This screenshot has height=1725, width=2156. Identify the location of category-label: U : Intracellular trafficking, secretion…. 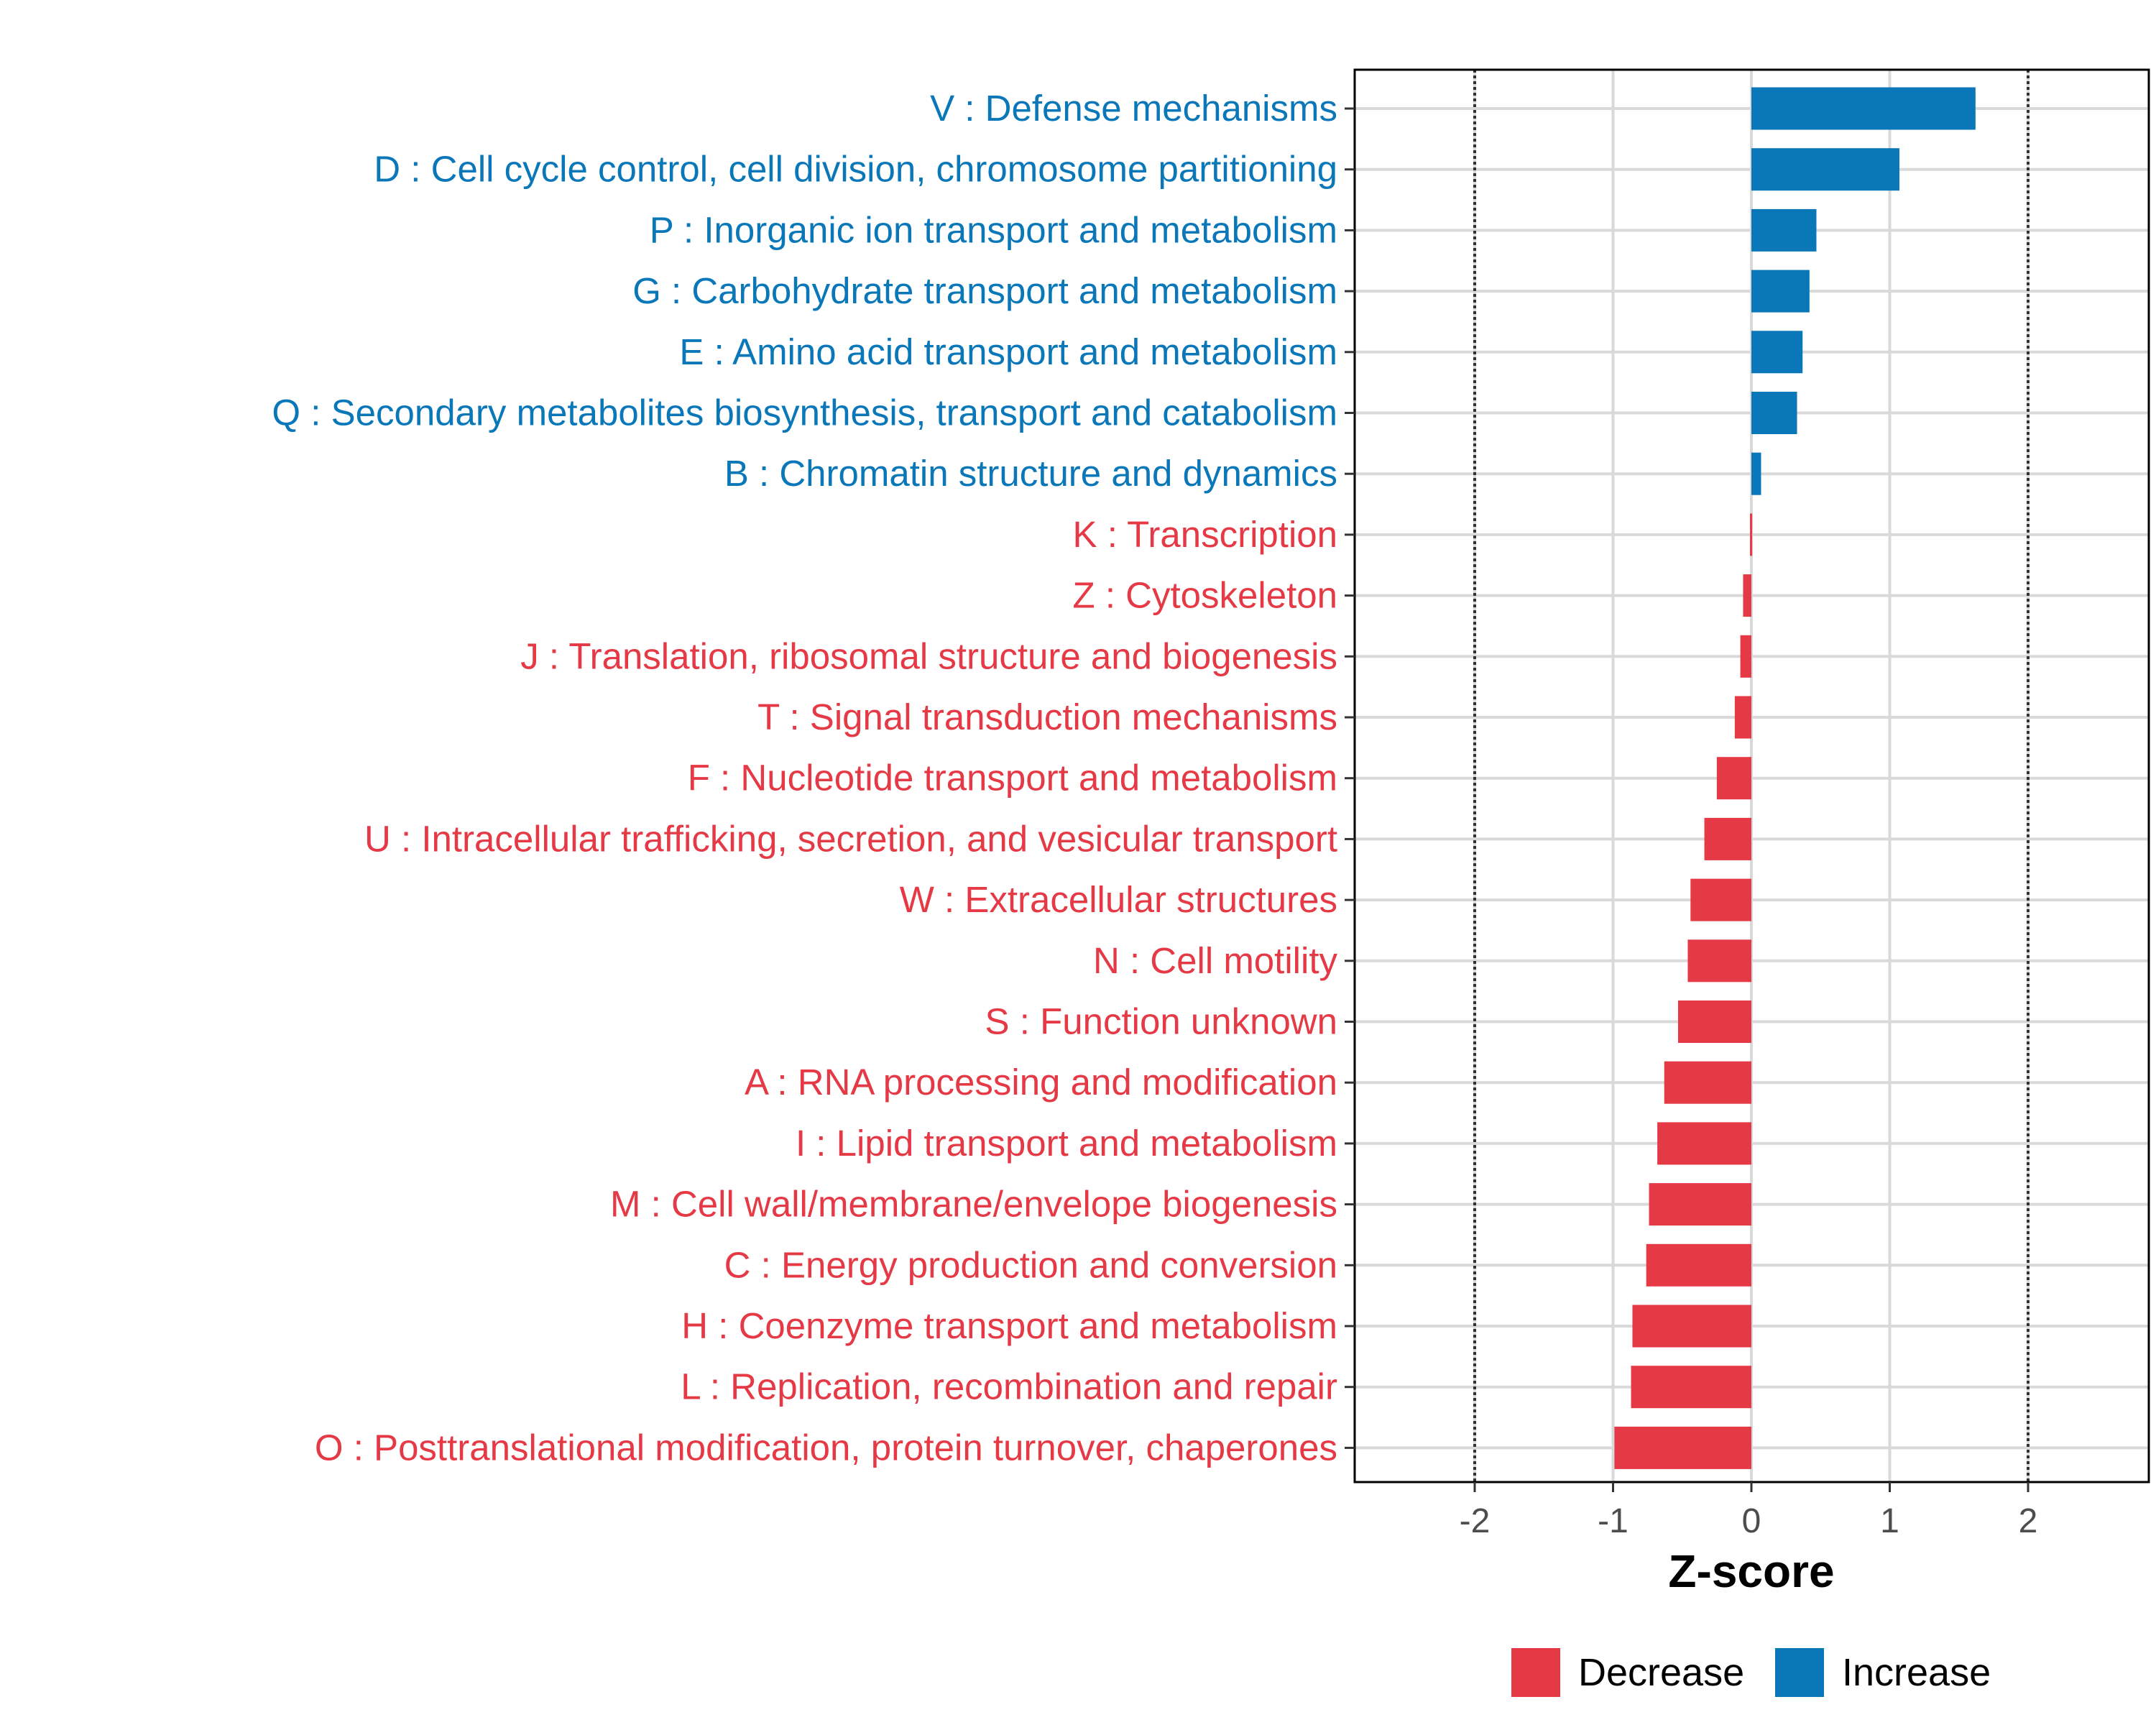
(851, 838).